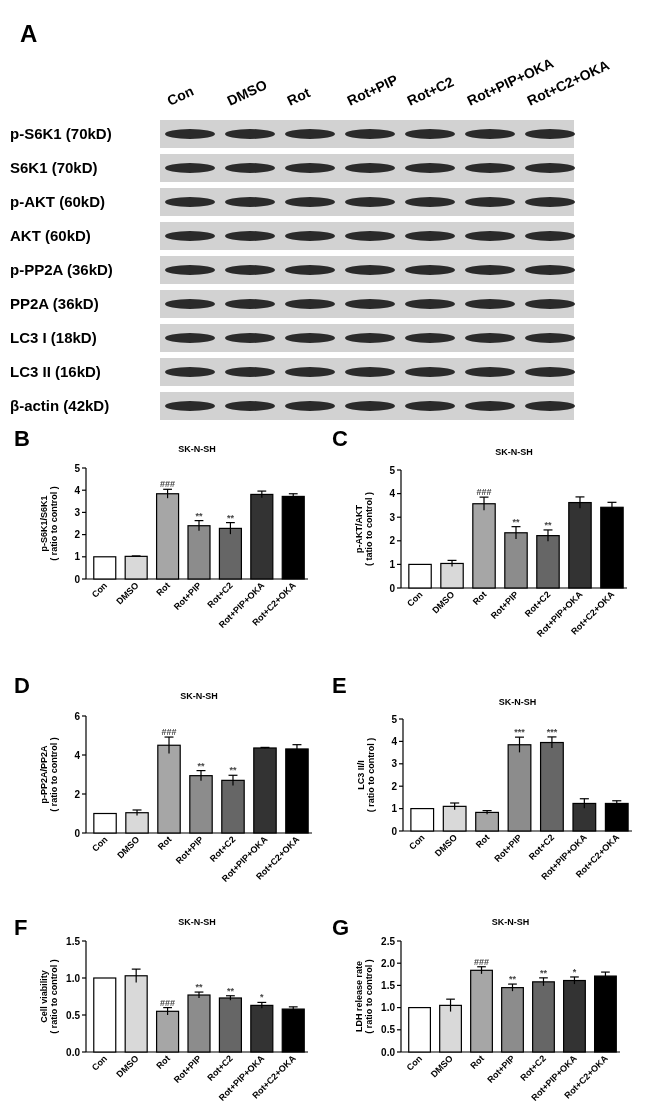  Describe the element at coordinates (388, 963) in the screenshot. I see `y-tick-label: 2.0` at that location.